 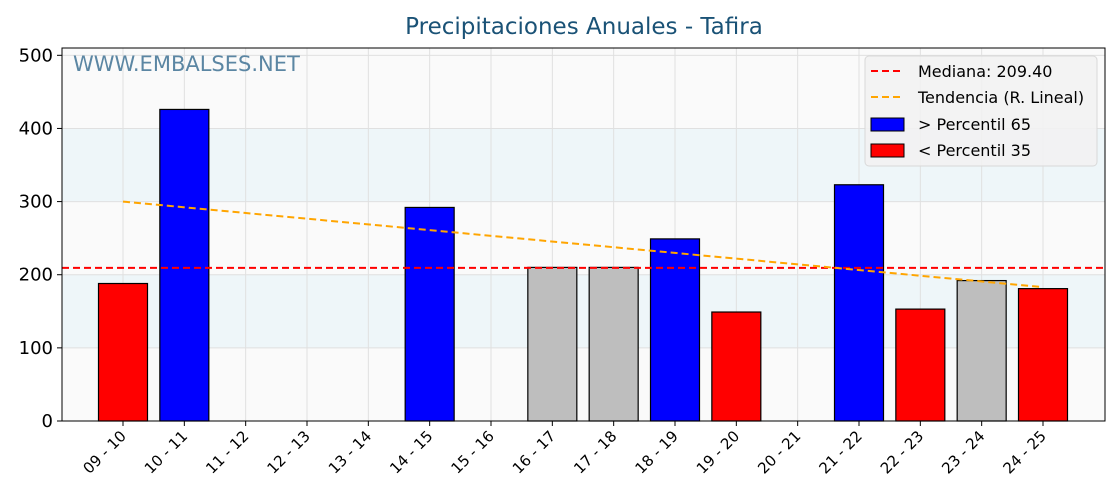 I want to click on x-tick-label: 09 - 10, so click(x=105, y=452).